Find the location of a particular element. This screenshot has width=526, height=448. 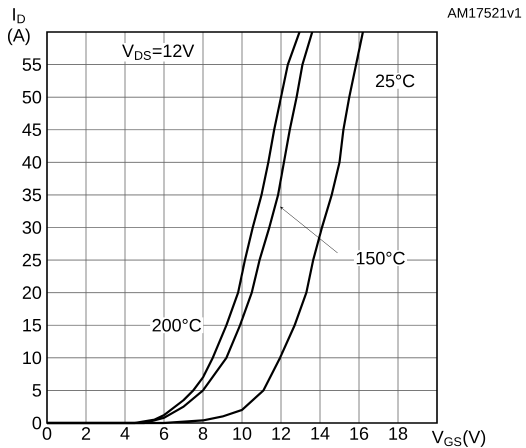

x-tick-label: 14 is located at coordinates (320, 433).